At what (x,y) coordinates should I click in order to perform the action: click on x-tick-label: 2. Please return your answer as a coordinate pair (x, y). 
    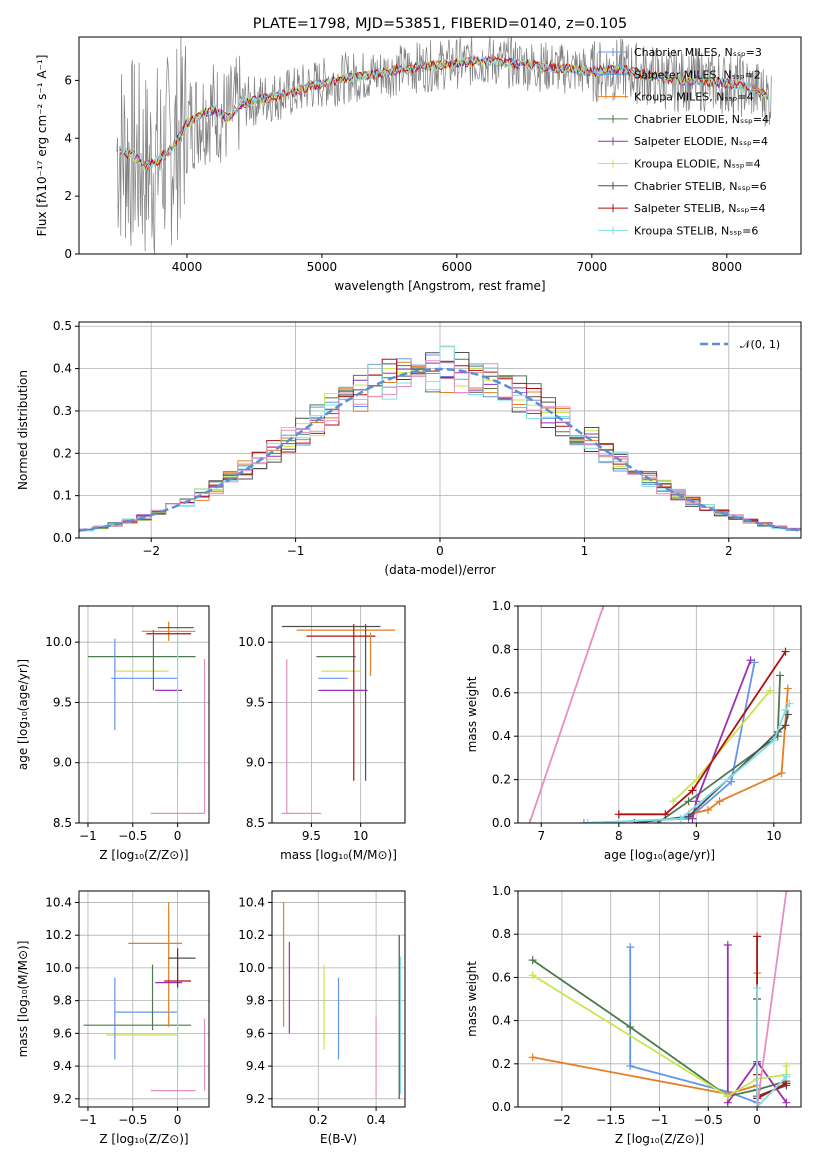
    Looking at the image, I should click on (729, 551).